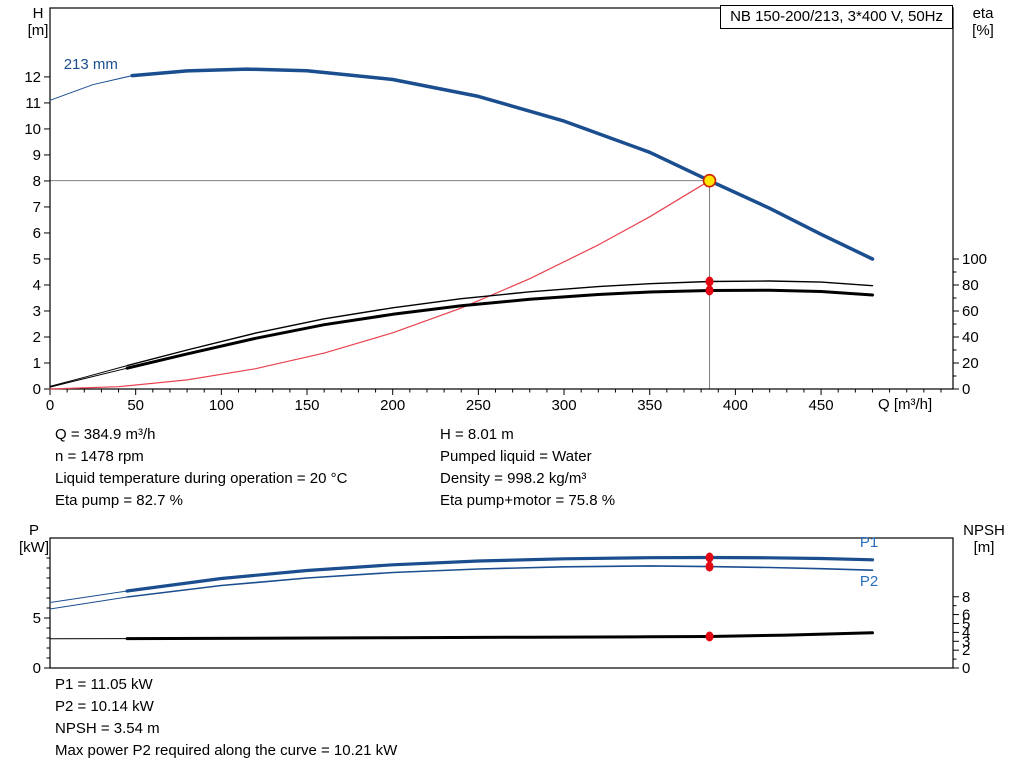 The image size is (1024, 781). What do you see at coordinates (478, 405) in the screenshot?
I see `x-tick-label: 250` at bounding box center [478, 405].